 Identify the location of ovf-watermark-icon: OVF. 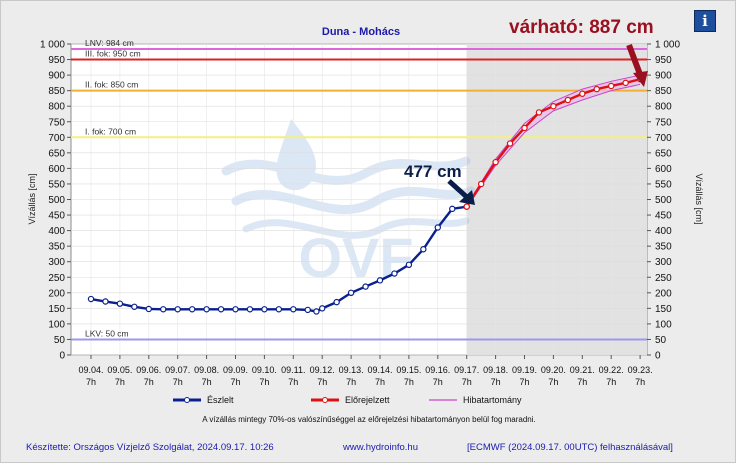
(348, 204).